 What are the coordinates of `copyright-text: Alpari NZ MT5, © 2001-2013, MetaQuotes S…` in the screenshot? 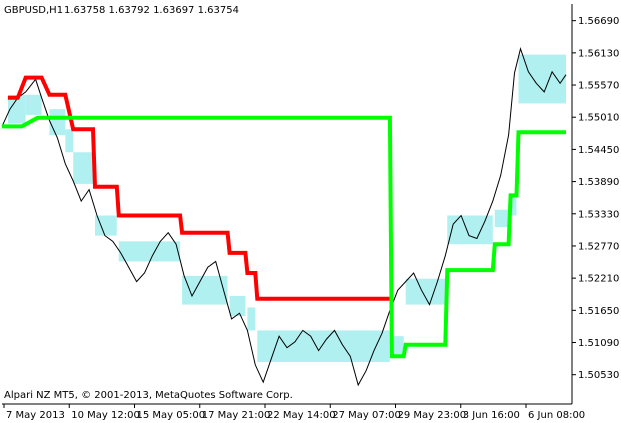 It's located at (148, 395).